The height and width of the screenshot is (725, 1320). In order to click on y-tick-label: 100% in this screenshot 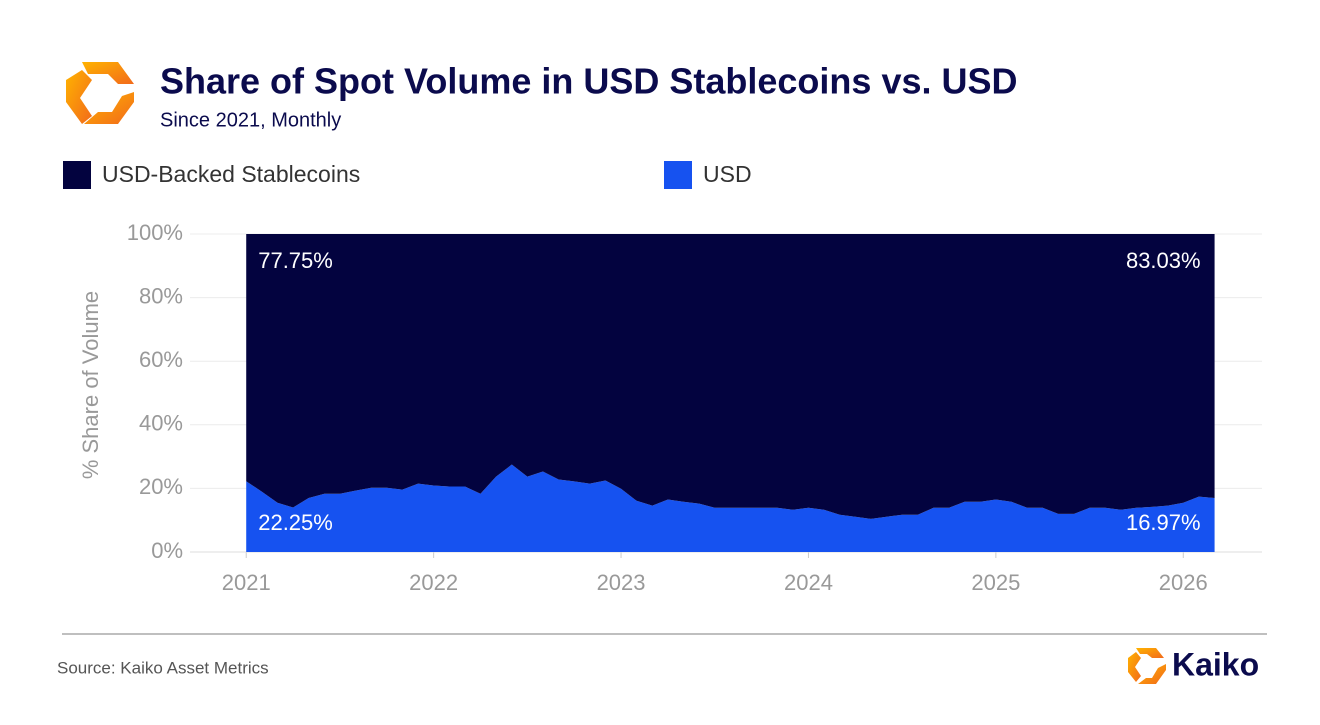, I will do `click(155, 232)`.